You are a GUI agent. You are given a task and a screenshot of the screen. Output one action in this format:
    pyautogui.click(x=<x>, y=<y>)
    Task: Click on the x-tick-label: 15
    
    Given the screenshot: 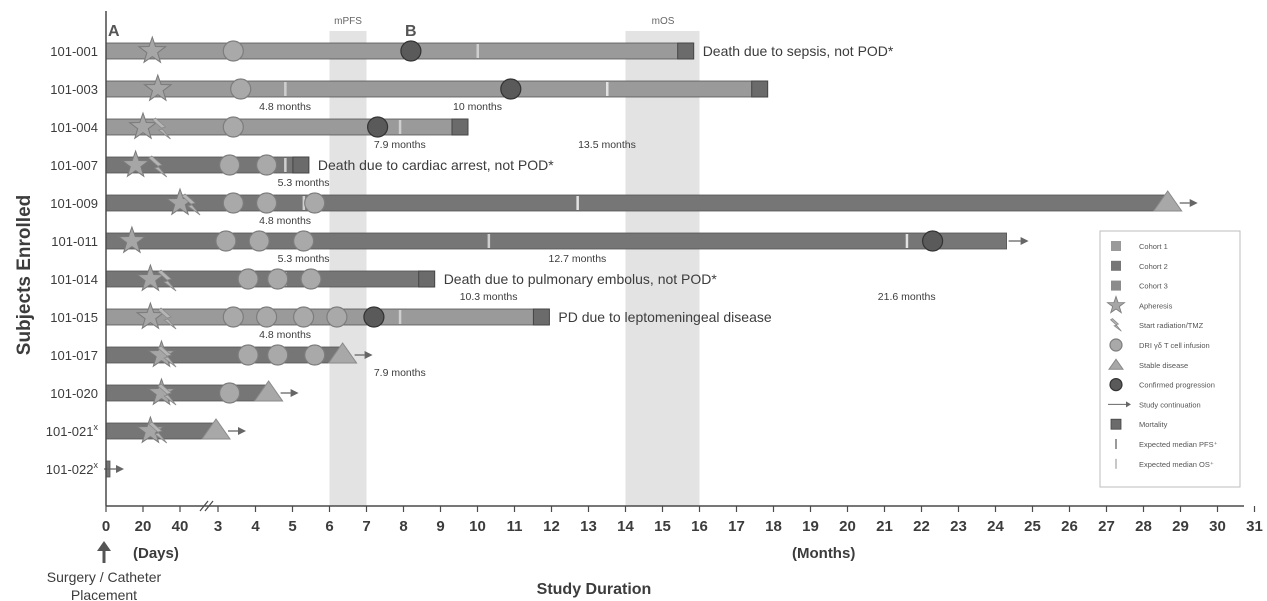 What is the action you would take?
    pyautogui.click(x=662, y=526)
    